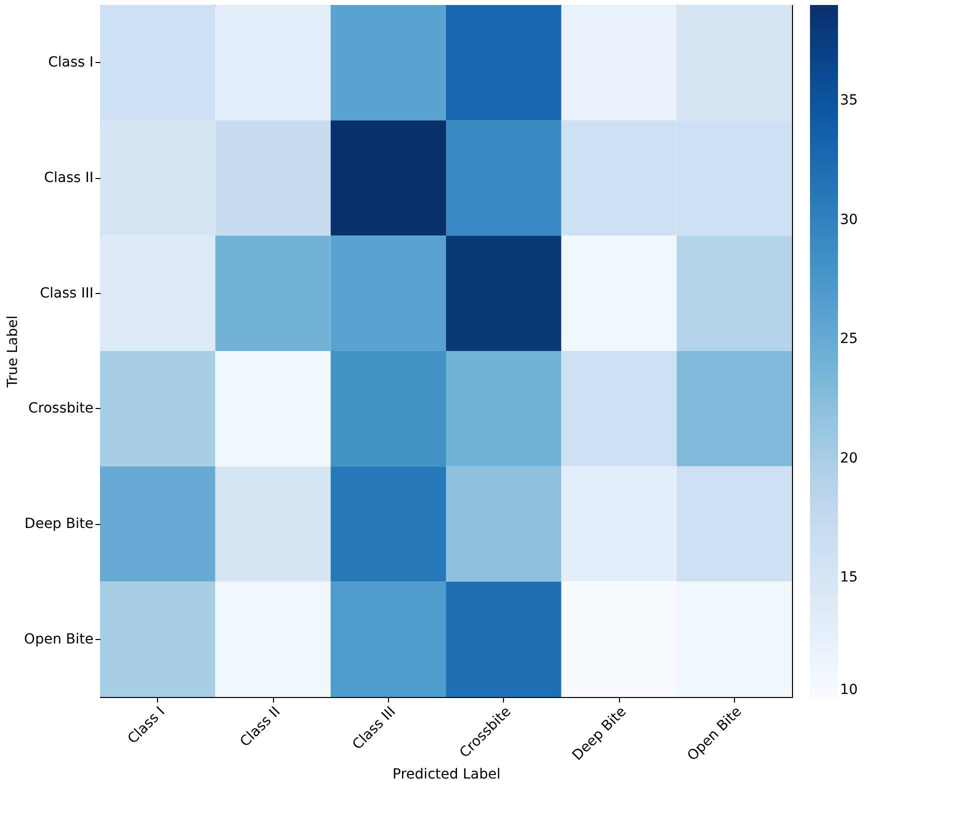 Image resolution: width=967 pixels, height=832 pixels. What do you see at coordinates (69, 178) in the screenshot?
I see `y-tick-label: Class II` at bounding box center [69, 178].